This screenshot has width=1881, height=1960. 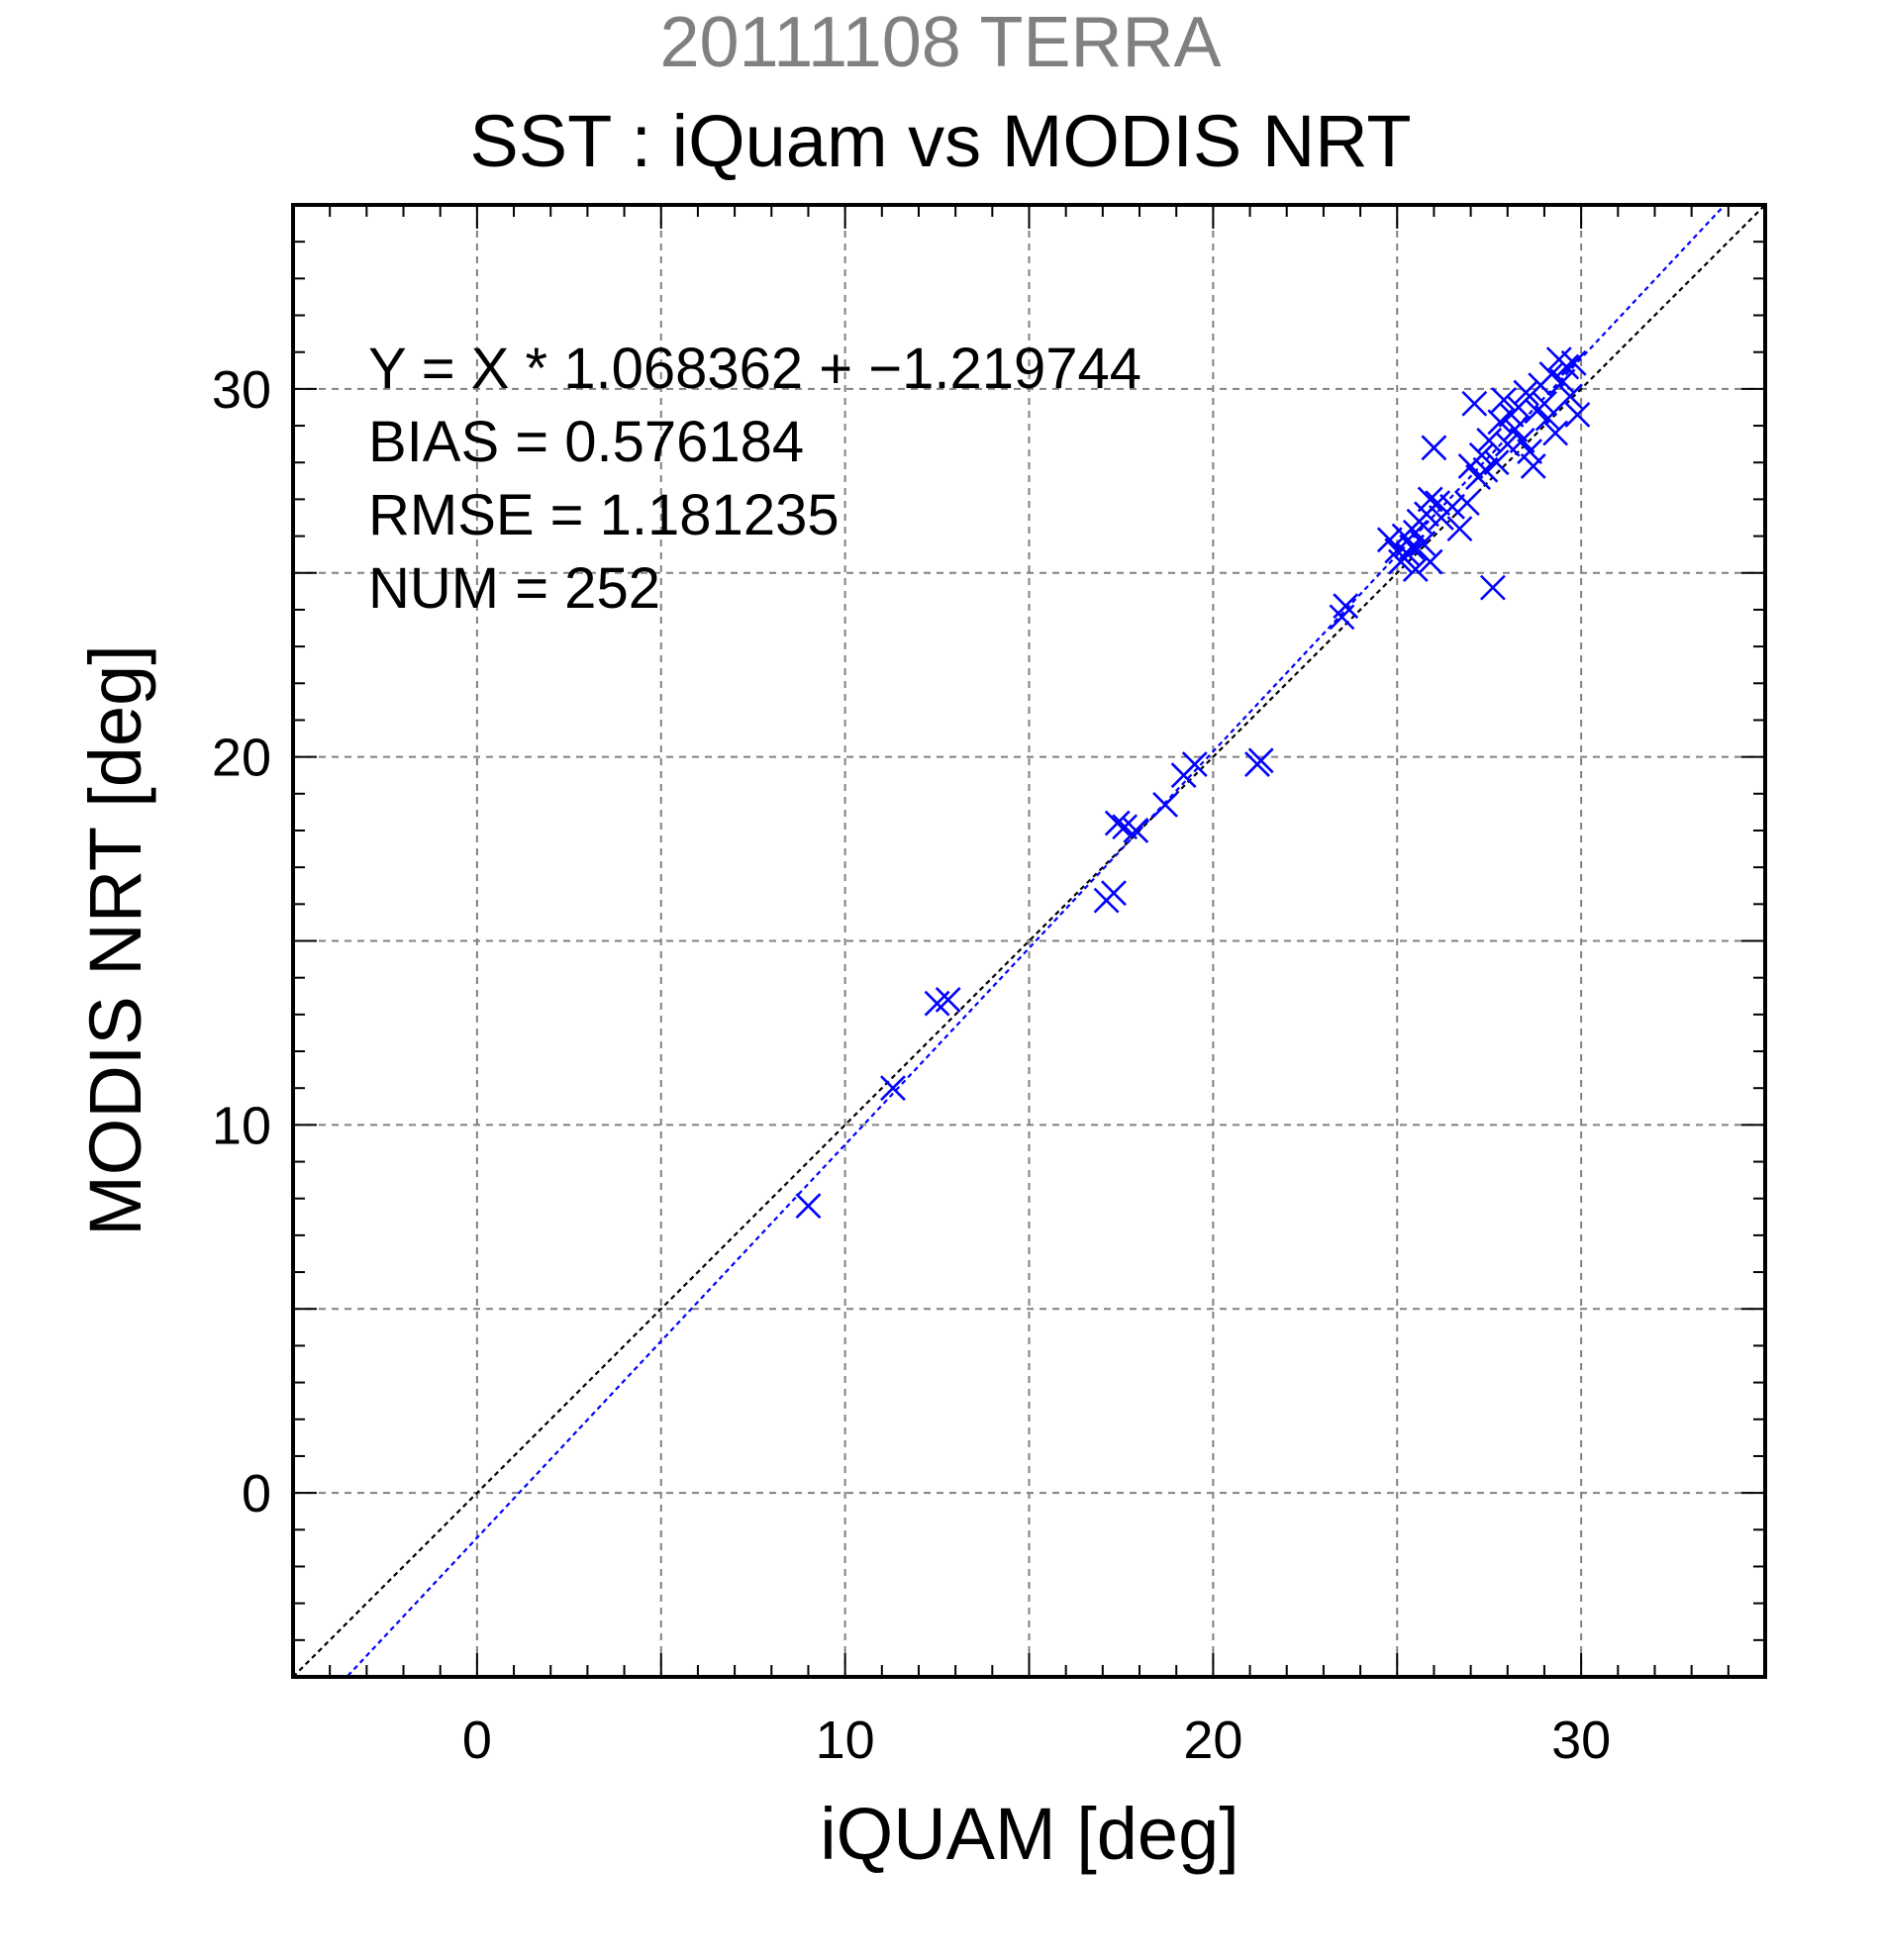 What do you see at coordinates (514, 588) in the screenshot?
I see `stat-num: NUM = 252` at bounding box center [514, 588].